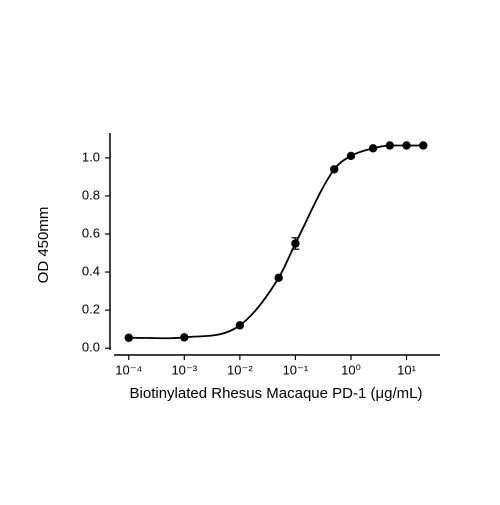  Describe the element at coordinates (351, 369) in the screenshot. I see `x-tick-label: 10⁰` at that location.